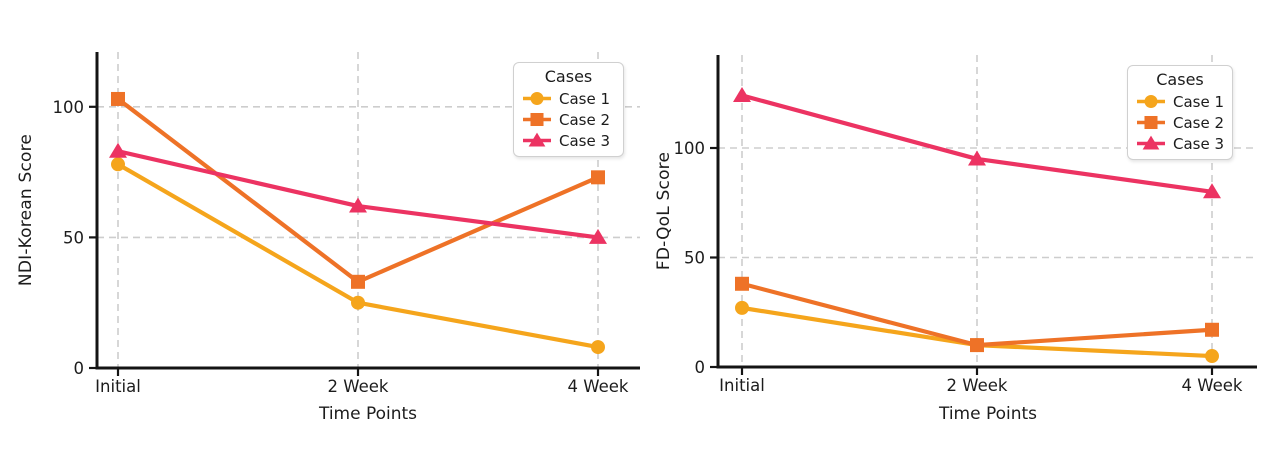  What do you see at coordinates (26, 210) in the screenshot?
I see `ndi-y-axis-label: NDI-Korean Score` at bounding box center [26, 210].